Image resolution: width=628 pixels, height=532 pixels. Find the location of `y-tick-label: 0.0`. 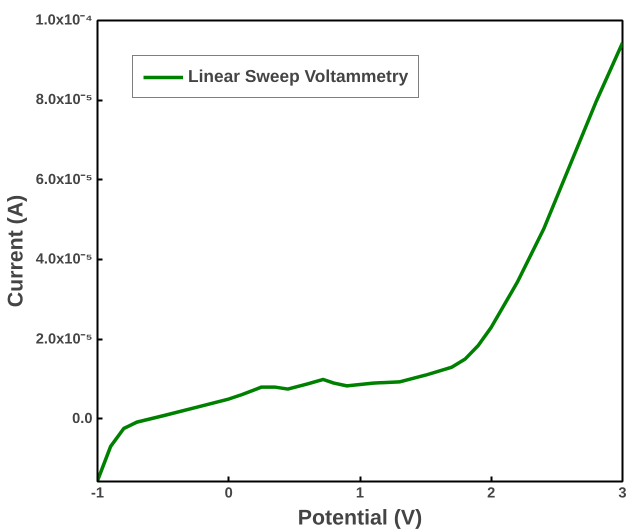

y-tick-label: 0.0 is located at coordinates (82, 418).